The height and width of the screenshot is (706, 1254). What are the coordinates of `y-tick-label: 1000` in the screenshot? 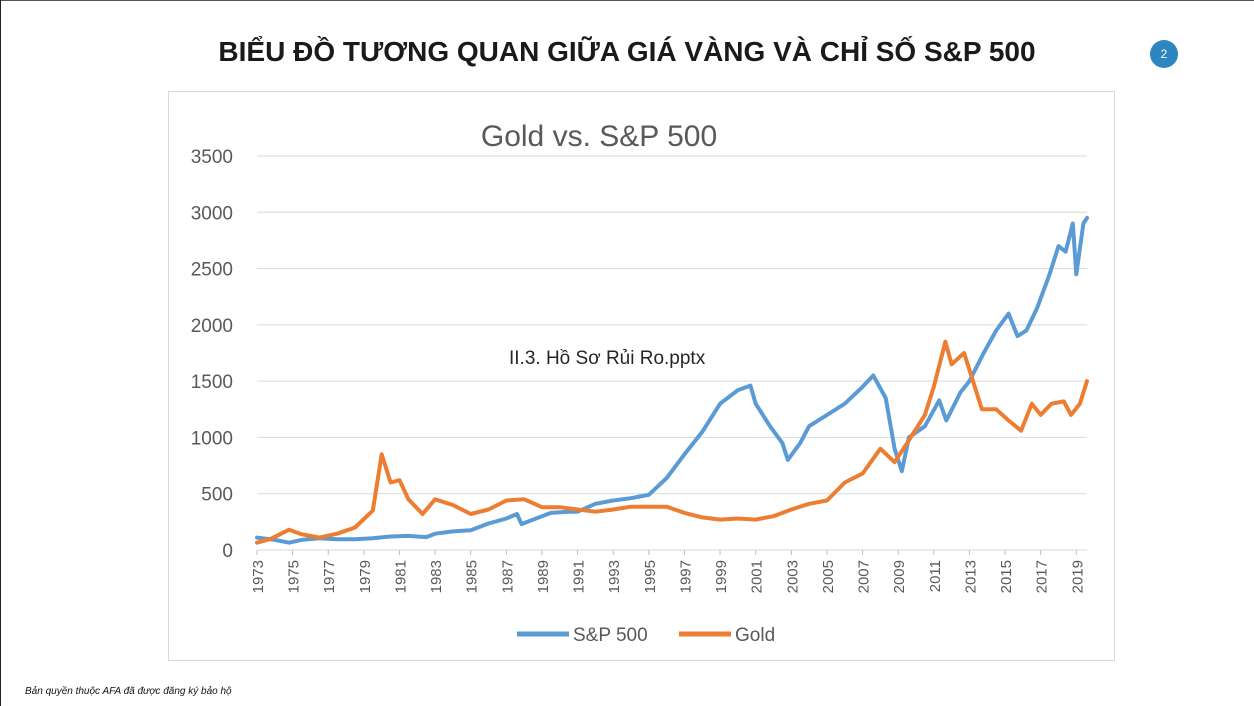 It's located at (212, 438).